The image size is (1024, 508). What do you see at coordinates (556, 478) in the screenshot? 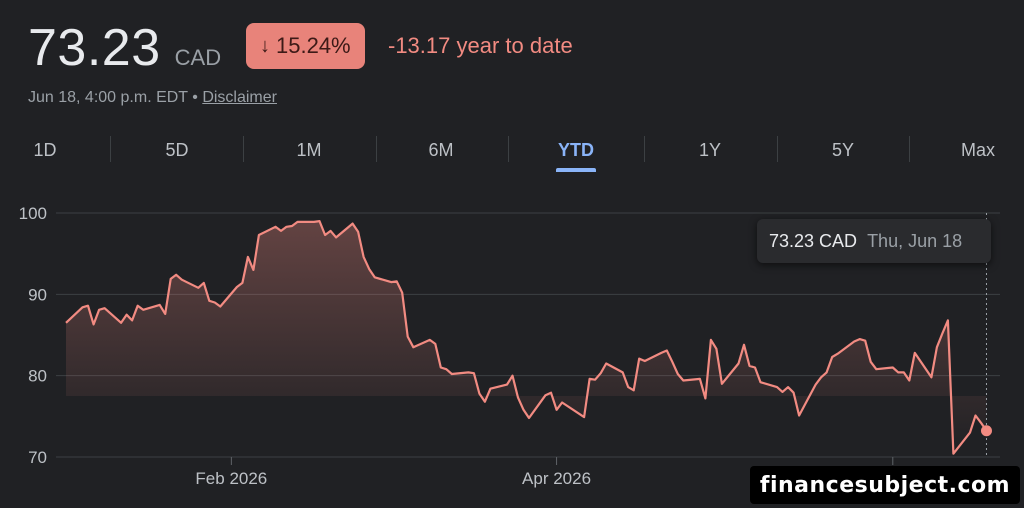
I see `x-tick-label: Apr 2026` at bounding box center [556, 478].